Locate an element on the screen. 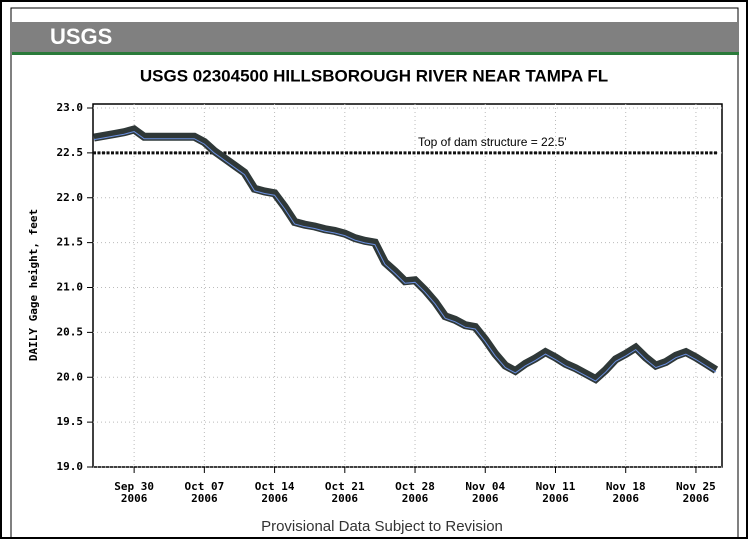 The image size is (748, 539). x-tick-label: Nov 18 2006 is located at coordinates (626, 492).